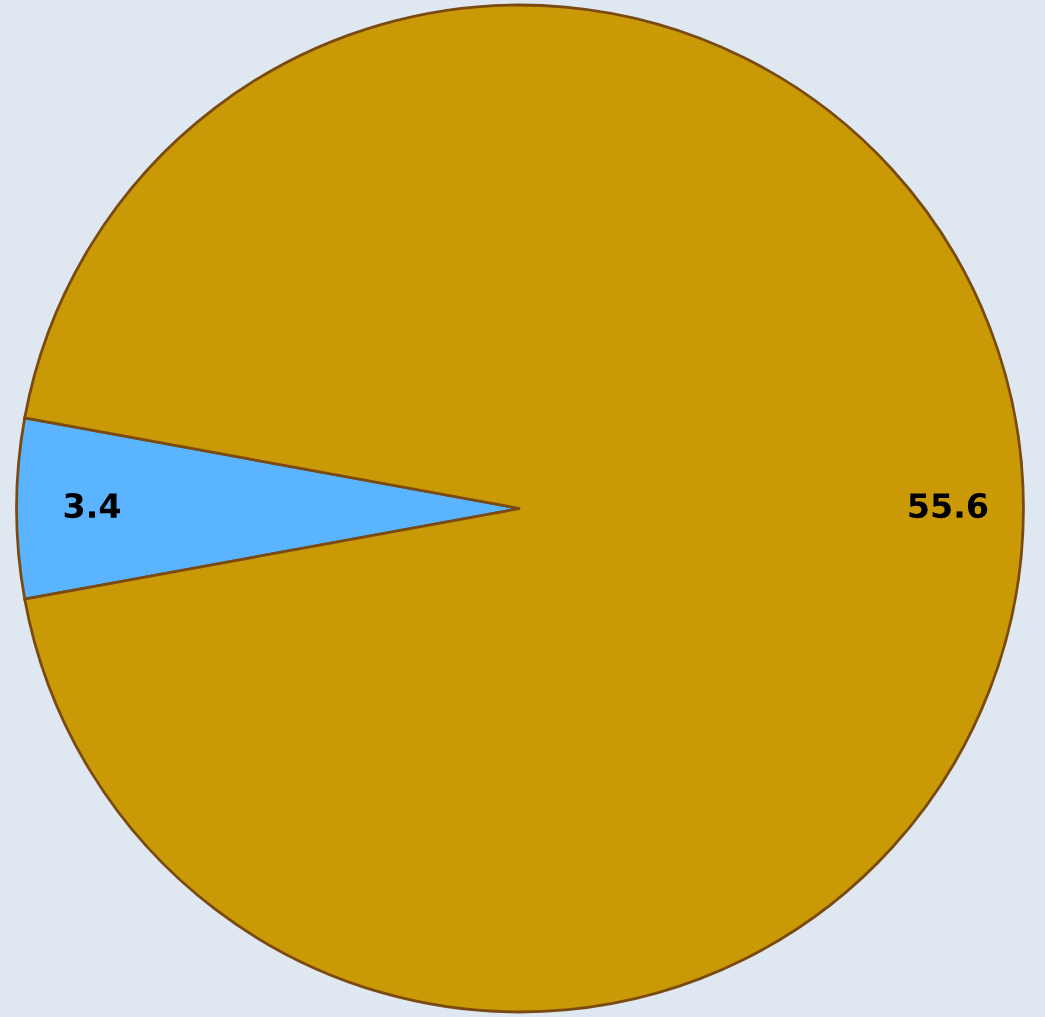  What do you see at coordinates (92, 505) in the screenshot?
I see `data-label: 3.4` at bounding box center [92, 505].